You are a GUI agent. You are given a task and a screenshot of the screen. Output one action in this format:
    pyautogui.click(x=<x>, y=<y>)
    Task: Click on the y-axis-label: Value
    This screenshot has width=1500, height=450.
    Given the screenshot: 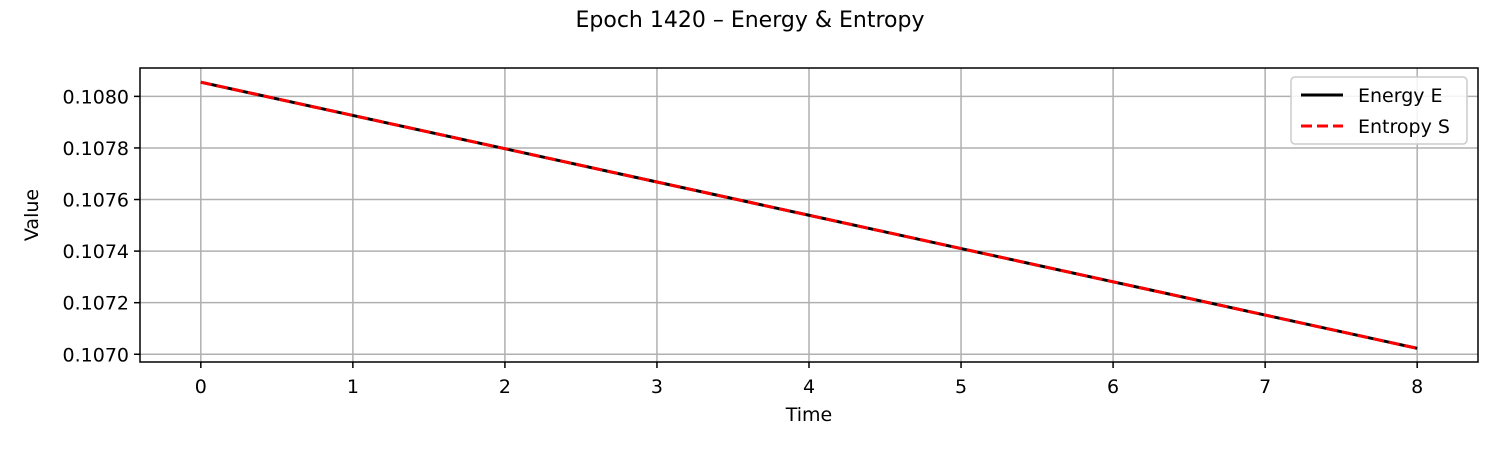 What is the action you would take?
    pyautogui.click(x=32, y=215)
    